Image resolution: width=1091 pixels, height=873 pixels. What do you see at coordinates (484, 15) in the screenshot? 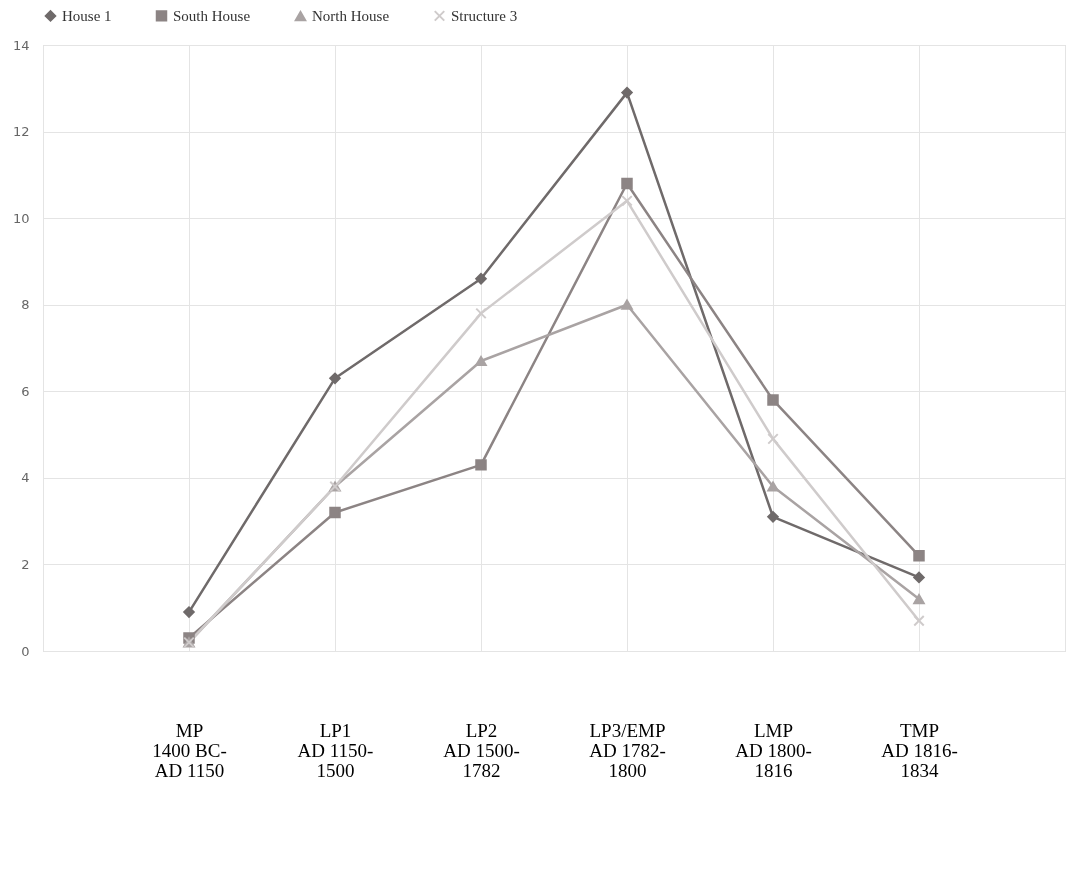
I see `legend-label: Structure 3` at bounding box center [484, 15].